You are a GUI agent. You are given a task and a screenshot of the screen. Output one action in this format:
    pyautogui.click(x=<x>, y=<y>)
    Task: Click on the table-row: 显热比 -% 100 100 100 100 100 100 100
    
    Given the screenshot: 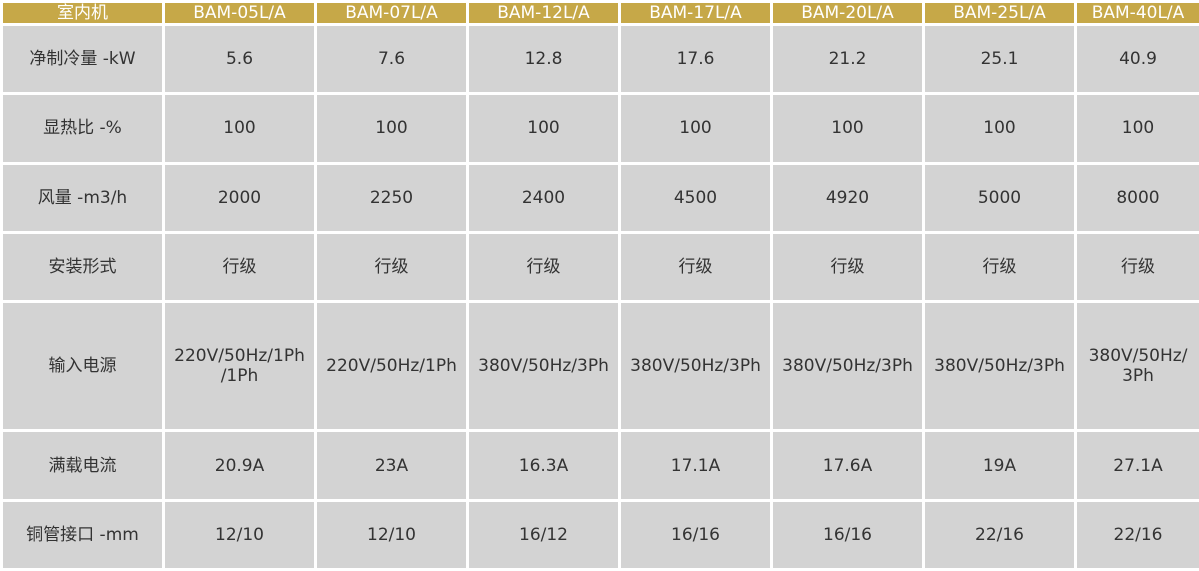 What is the action you would take?
    pyautogui.click(x=599, y=128)
    